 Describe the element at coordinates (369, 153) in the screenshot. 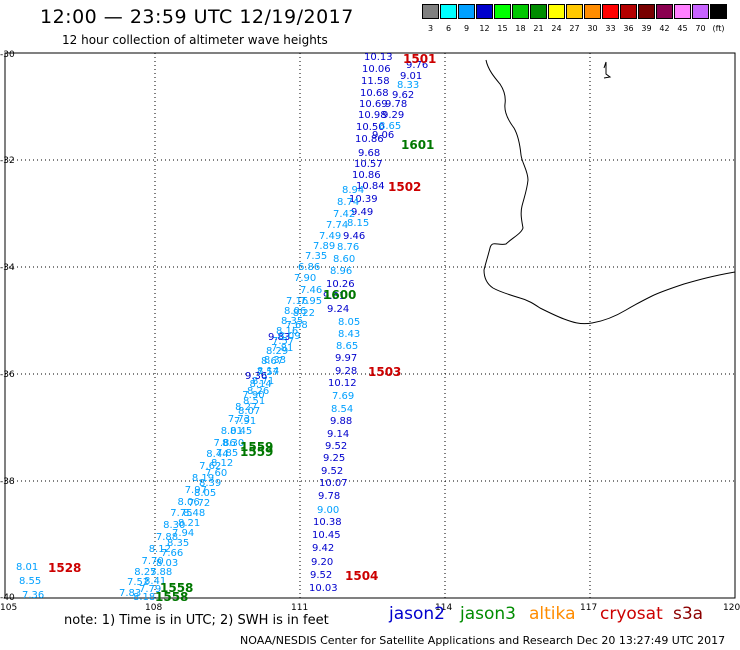

I see `wave-height-value: 9.68` at that location.